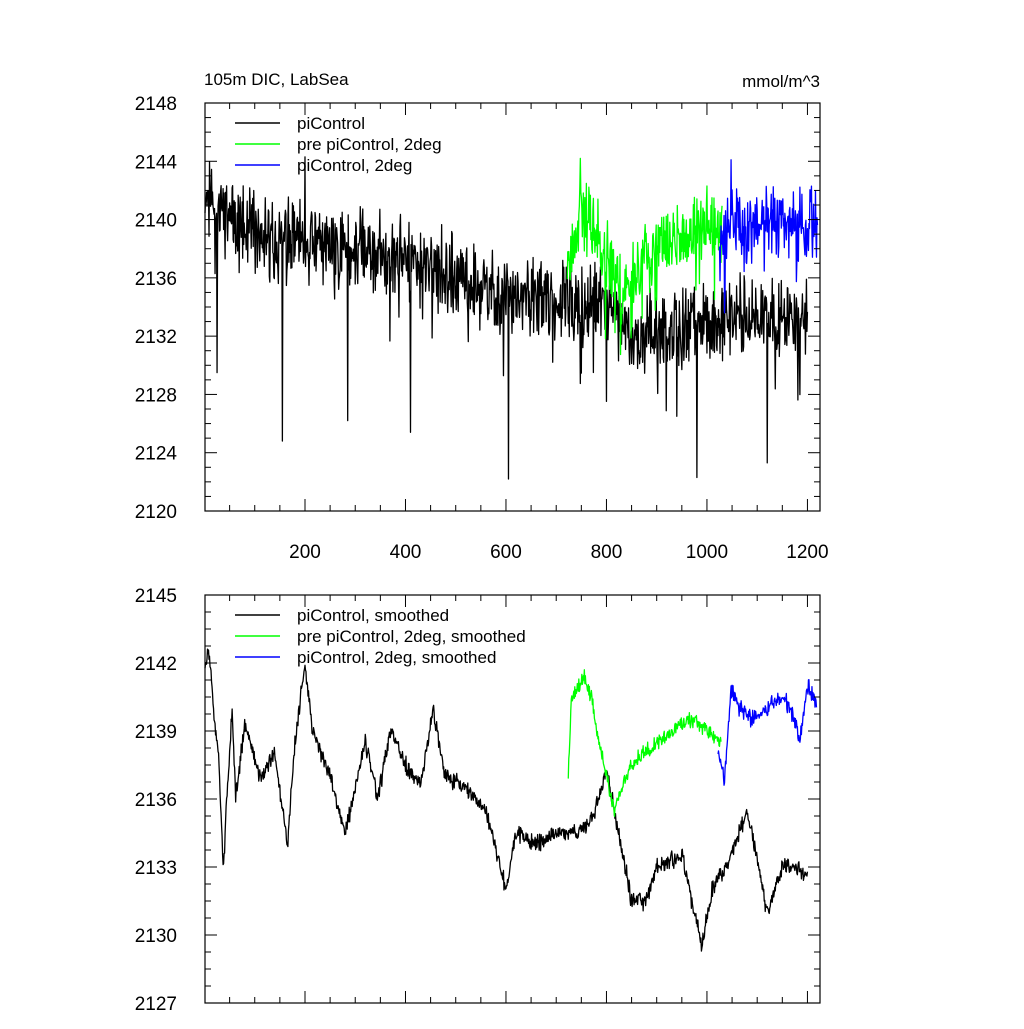 The width and height of the screenshot is (1024, 1029). Describe the element at coordinates (156, 1004) in the screenshot. I see `y-tick-label: 2127` at that location.